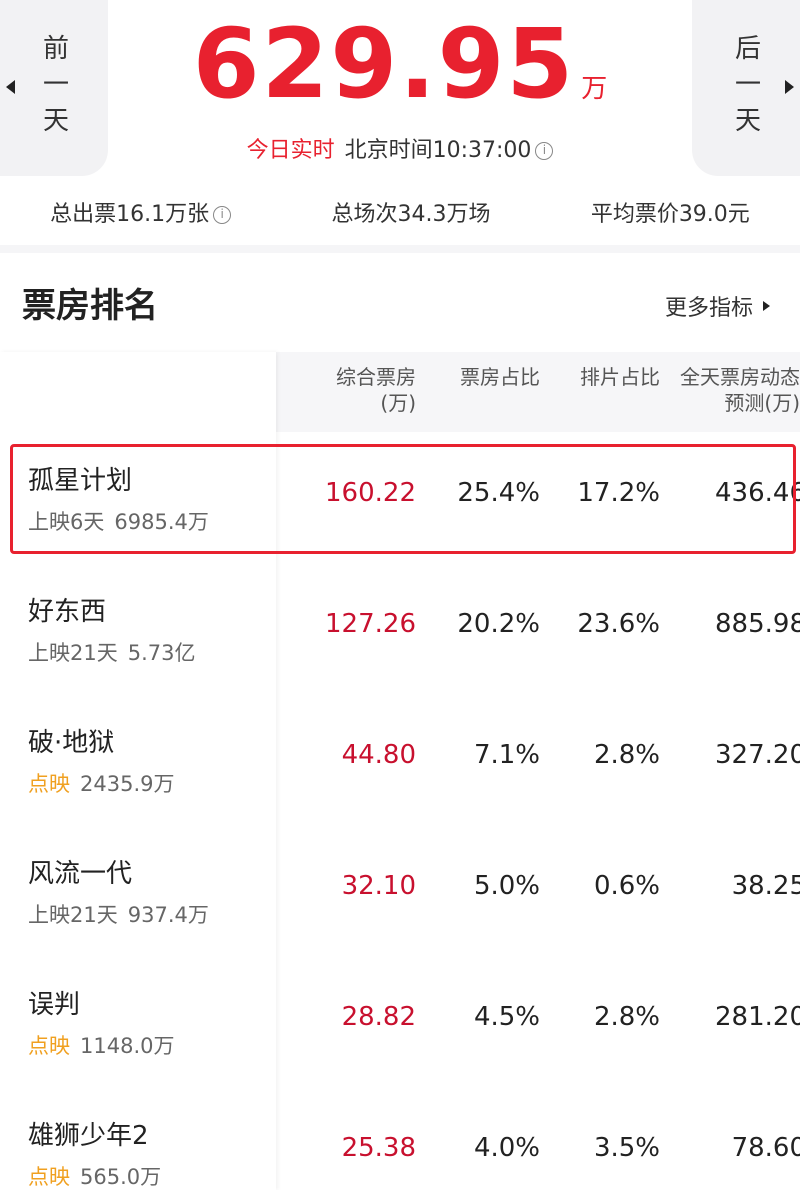 The height and width of the screenshot is (1190, 800). I want to click on column-title: 全天票房动态预测(万), so click(740, 390).